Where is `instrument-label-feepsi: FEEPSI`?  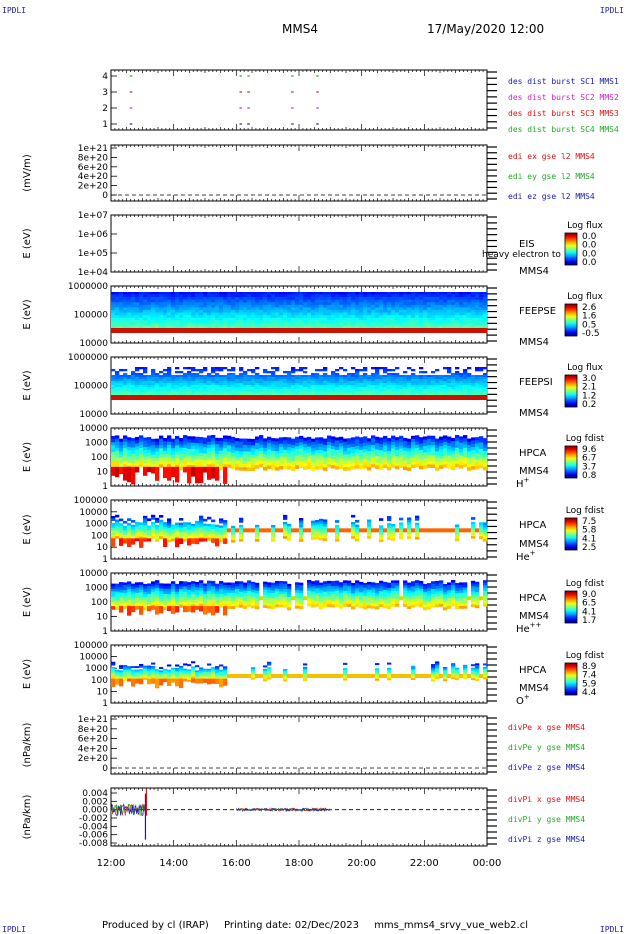 instrument-label-feepsi: FEEPSI is located at coordinates (536, 382).